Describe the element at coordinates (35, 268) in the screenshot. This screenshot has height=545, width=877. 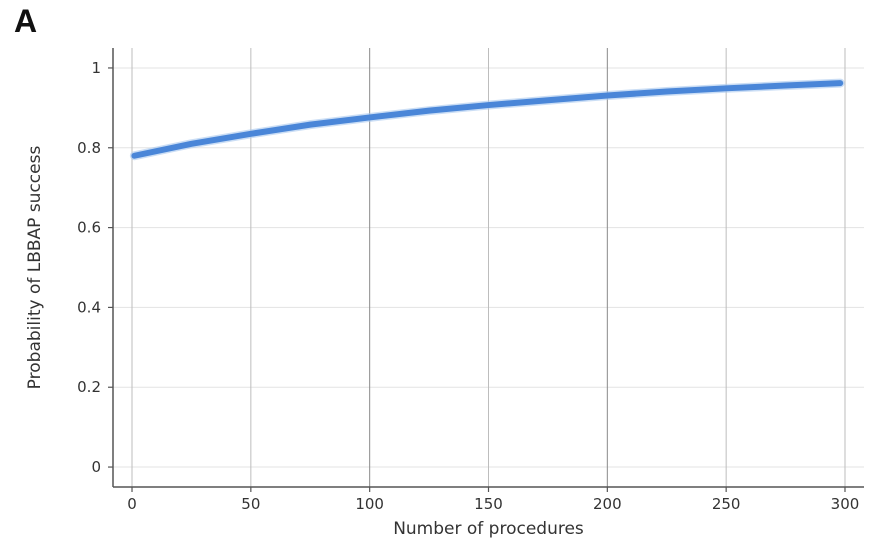
I see `y-axis-title: Probability of LBBAP success` at that location.